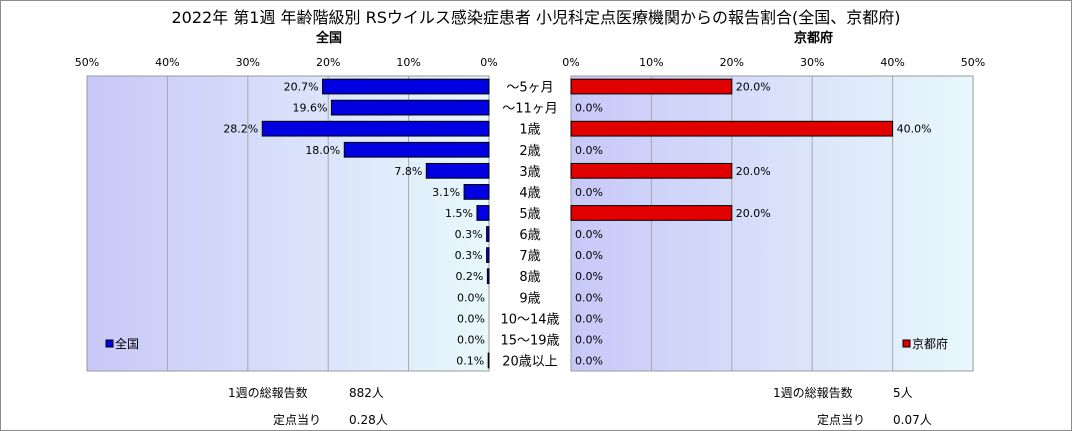 This screenshot has width=1072, height=431. I want to click on category-label: 5歳, so click(529, 214).